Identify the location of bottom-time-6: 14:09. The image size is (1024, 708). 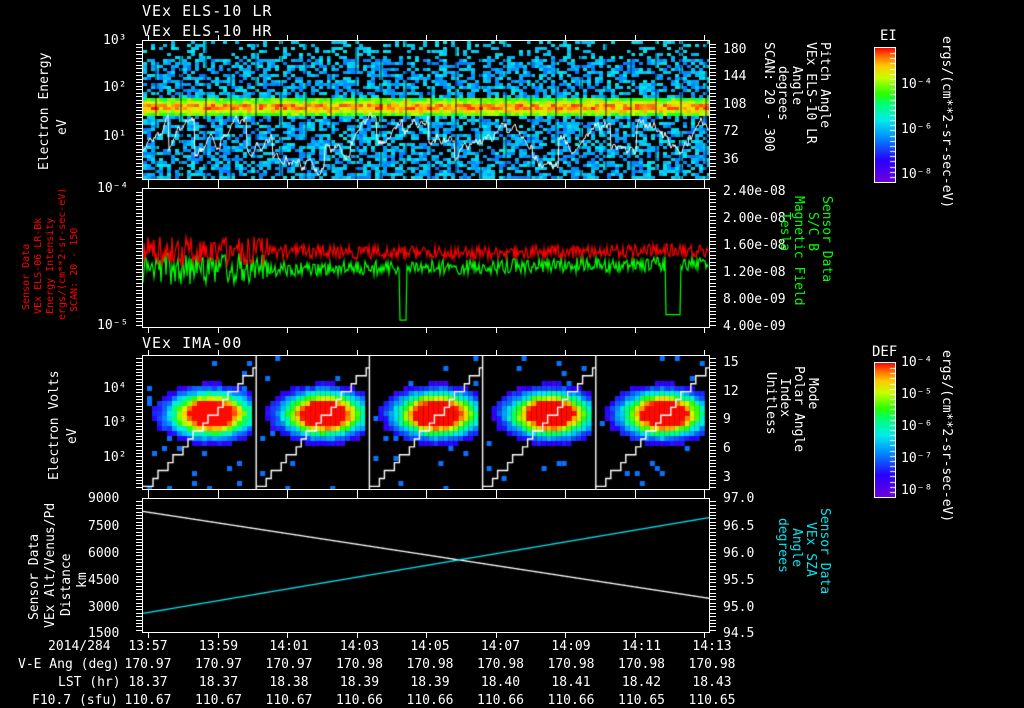
(571, 646).